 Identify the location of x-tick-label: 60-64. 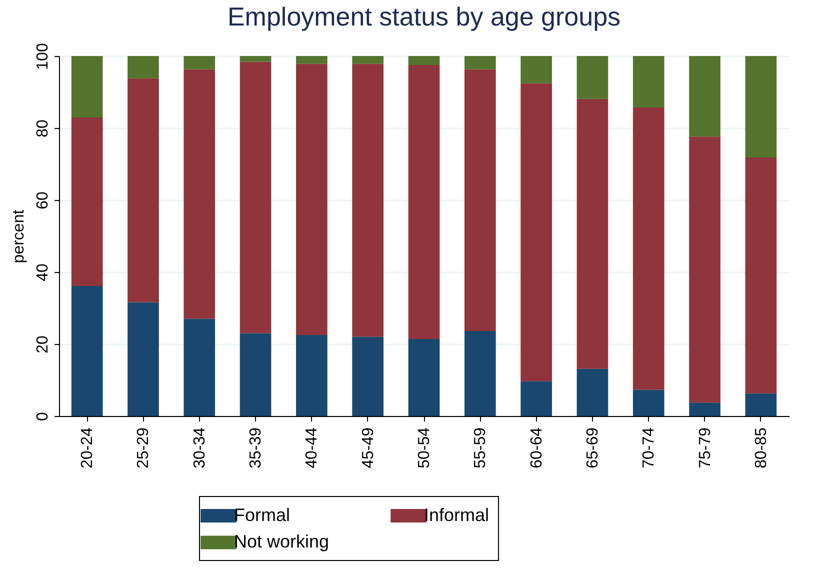
(537, 447).